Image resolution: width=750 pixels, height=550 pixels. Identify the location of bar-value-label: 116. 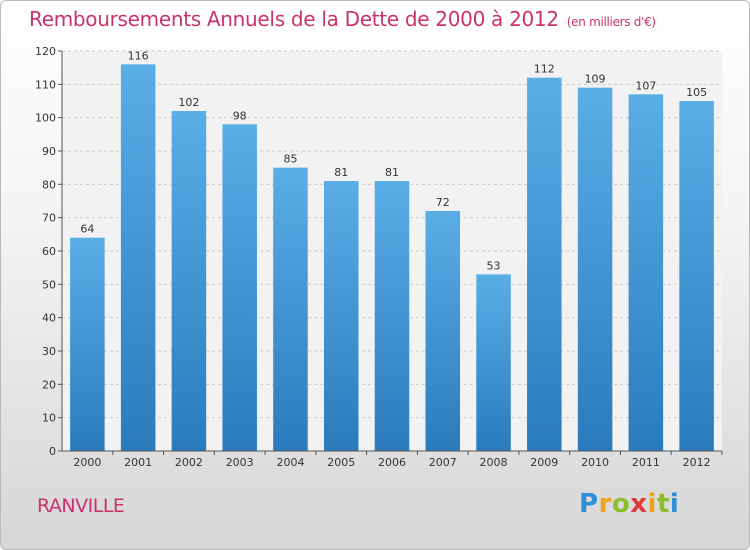
(138, 55).